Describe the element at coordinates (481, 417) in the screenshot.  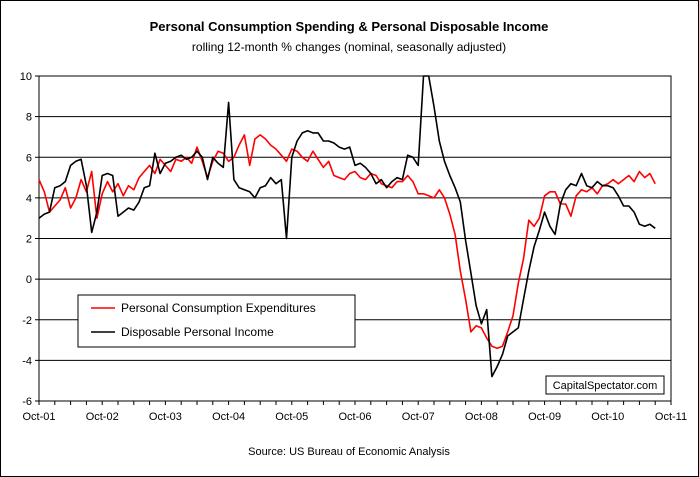
I see `x-tick-label: Oct-08` at that location.